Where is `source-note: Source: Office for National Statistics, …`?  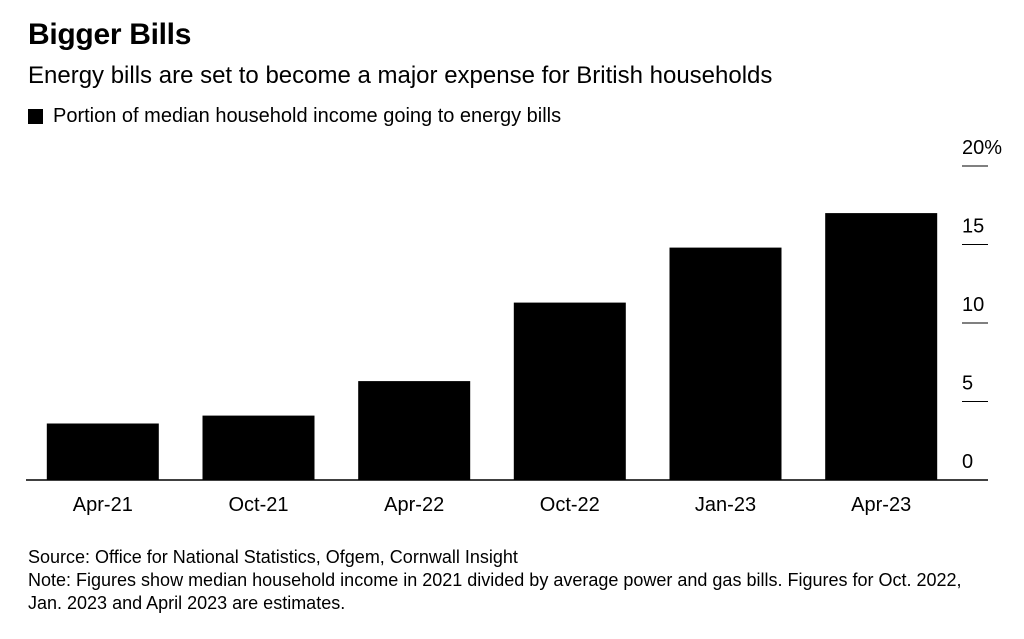 source-note: Source: Office for National Statistics, … is located at coordinates (273, 557).